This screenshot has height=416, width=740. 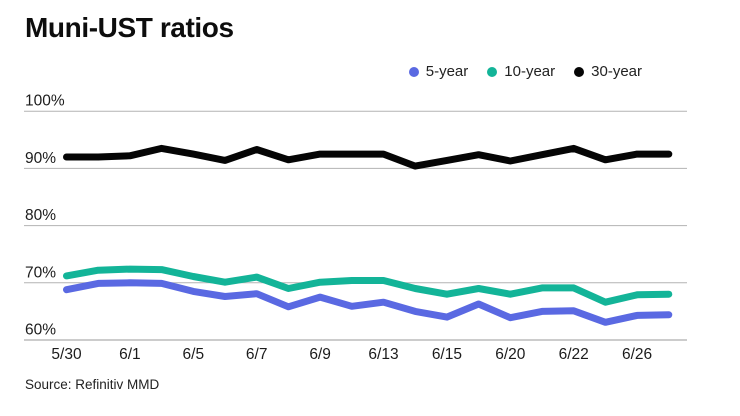 What do you see at coordinates (616, 71) in the screenshot?
I see `legend-label-30-year: 30-year` at bounding box center [616, 71].